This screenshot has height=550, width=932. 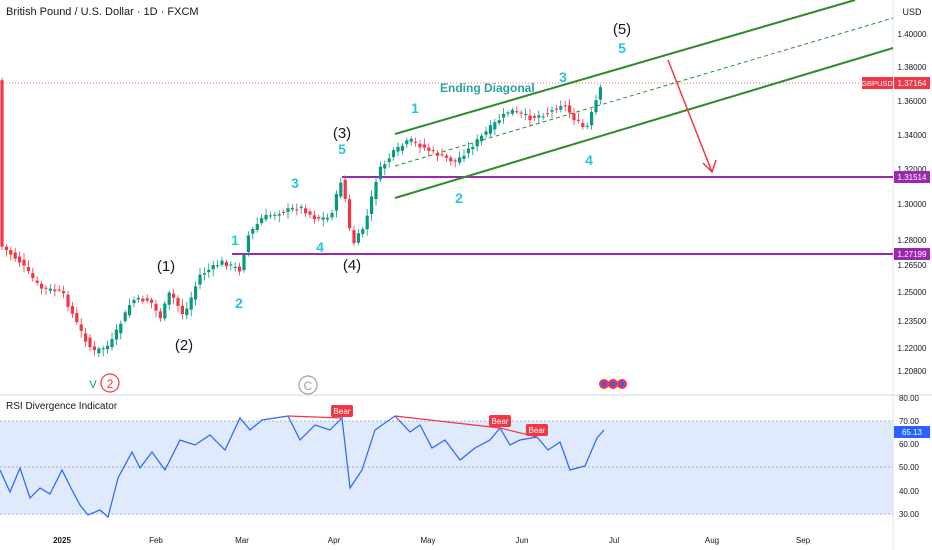 I want to click on time-tick-label: Apr, so click(x=334, y=540).